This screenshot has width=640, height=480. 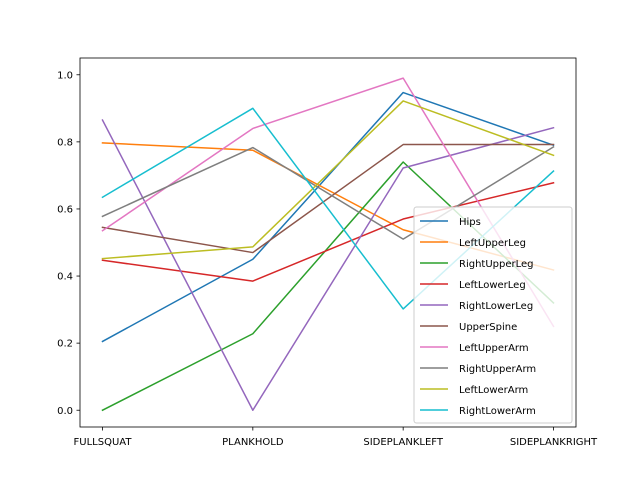 What do you see at coordinates (65, 277) in the screenshot?
I see `y-tick-label: 0.4` at bounding box center [65, 277].